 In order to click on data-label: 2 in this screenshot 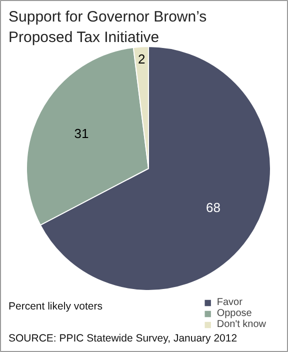, I will do `click(142, 58)`.